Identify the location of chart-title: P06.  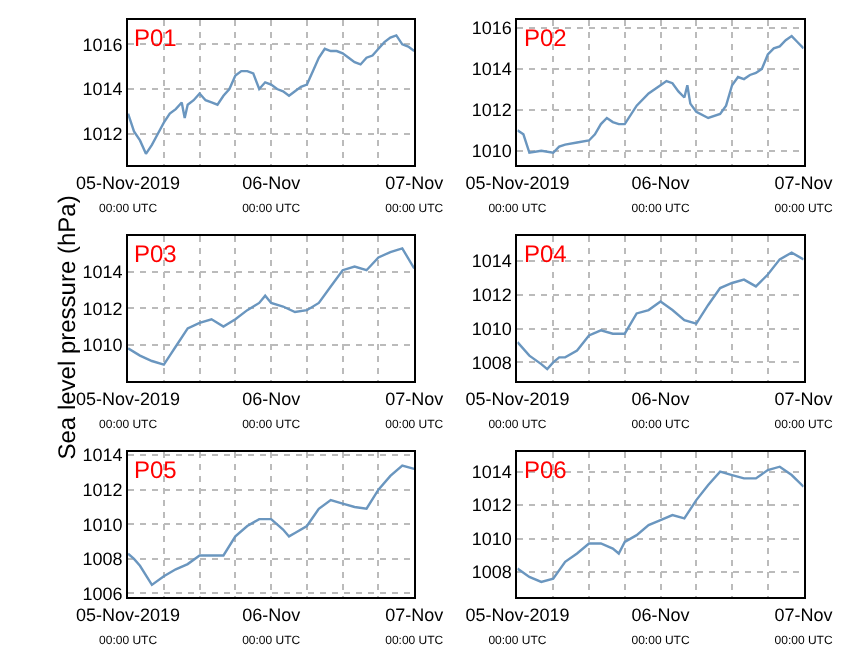
(546, 470).